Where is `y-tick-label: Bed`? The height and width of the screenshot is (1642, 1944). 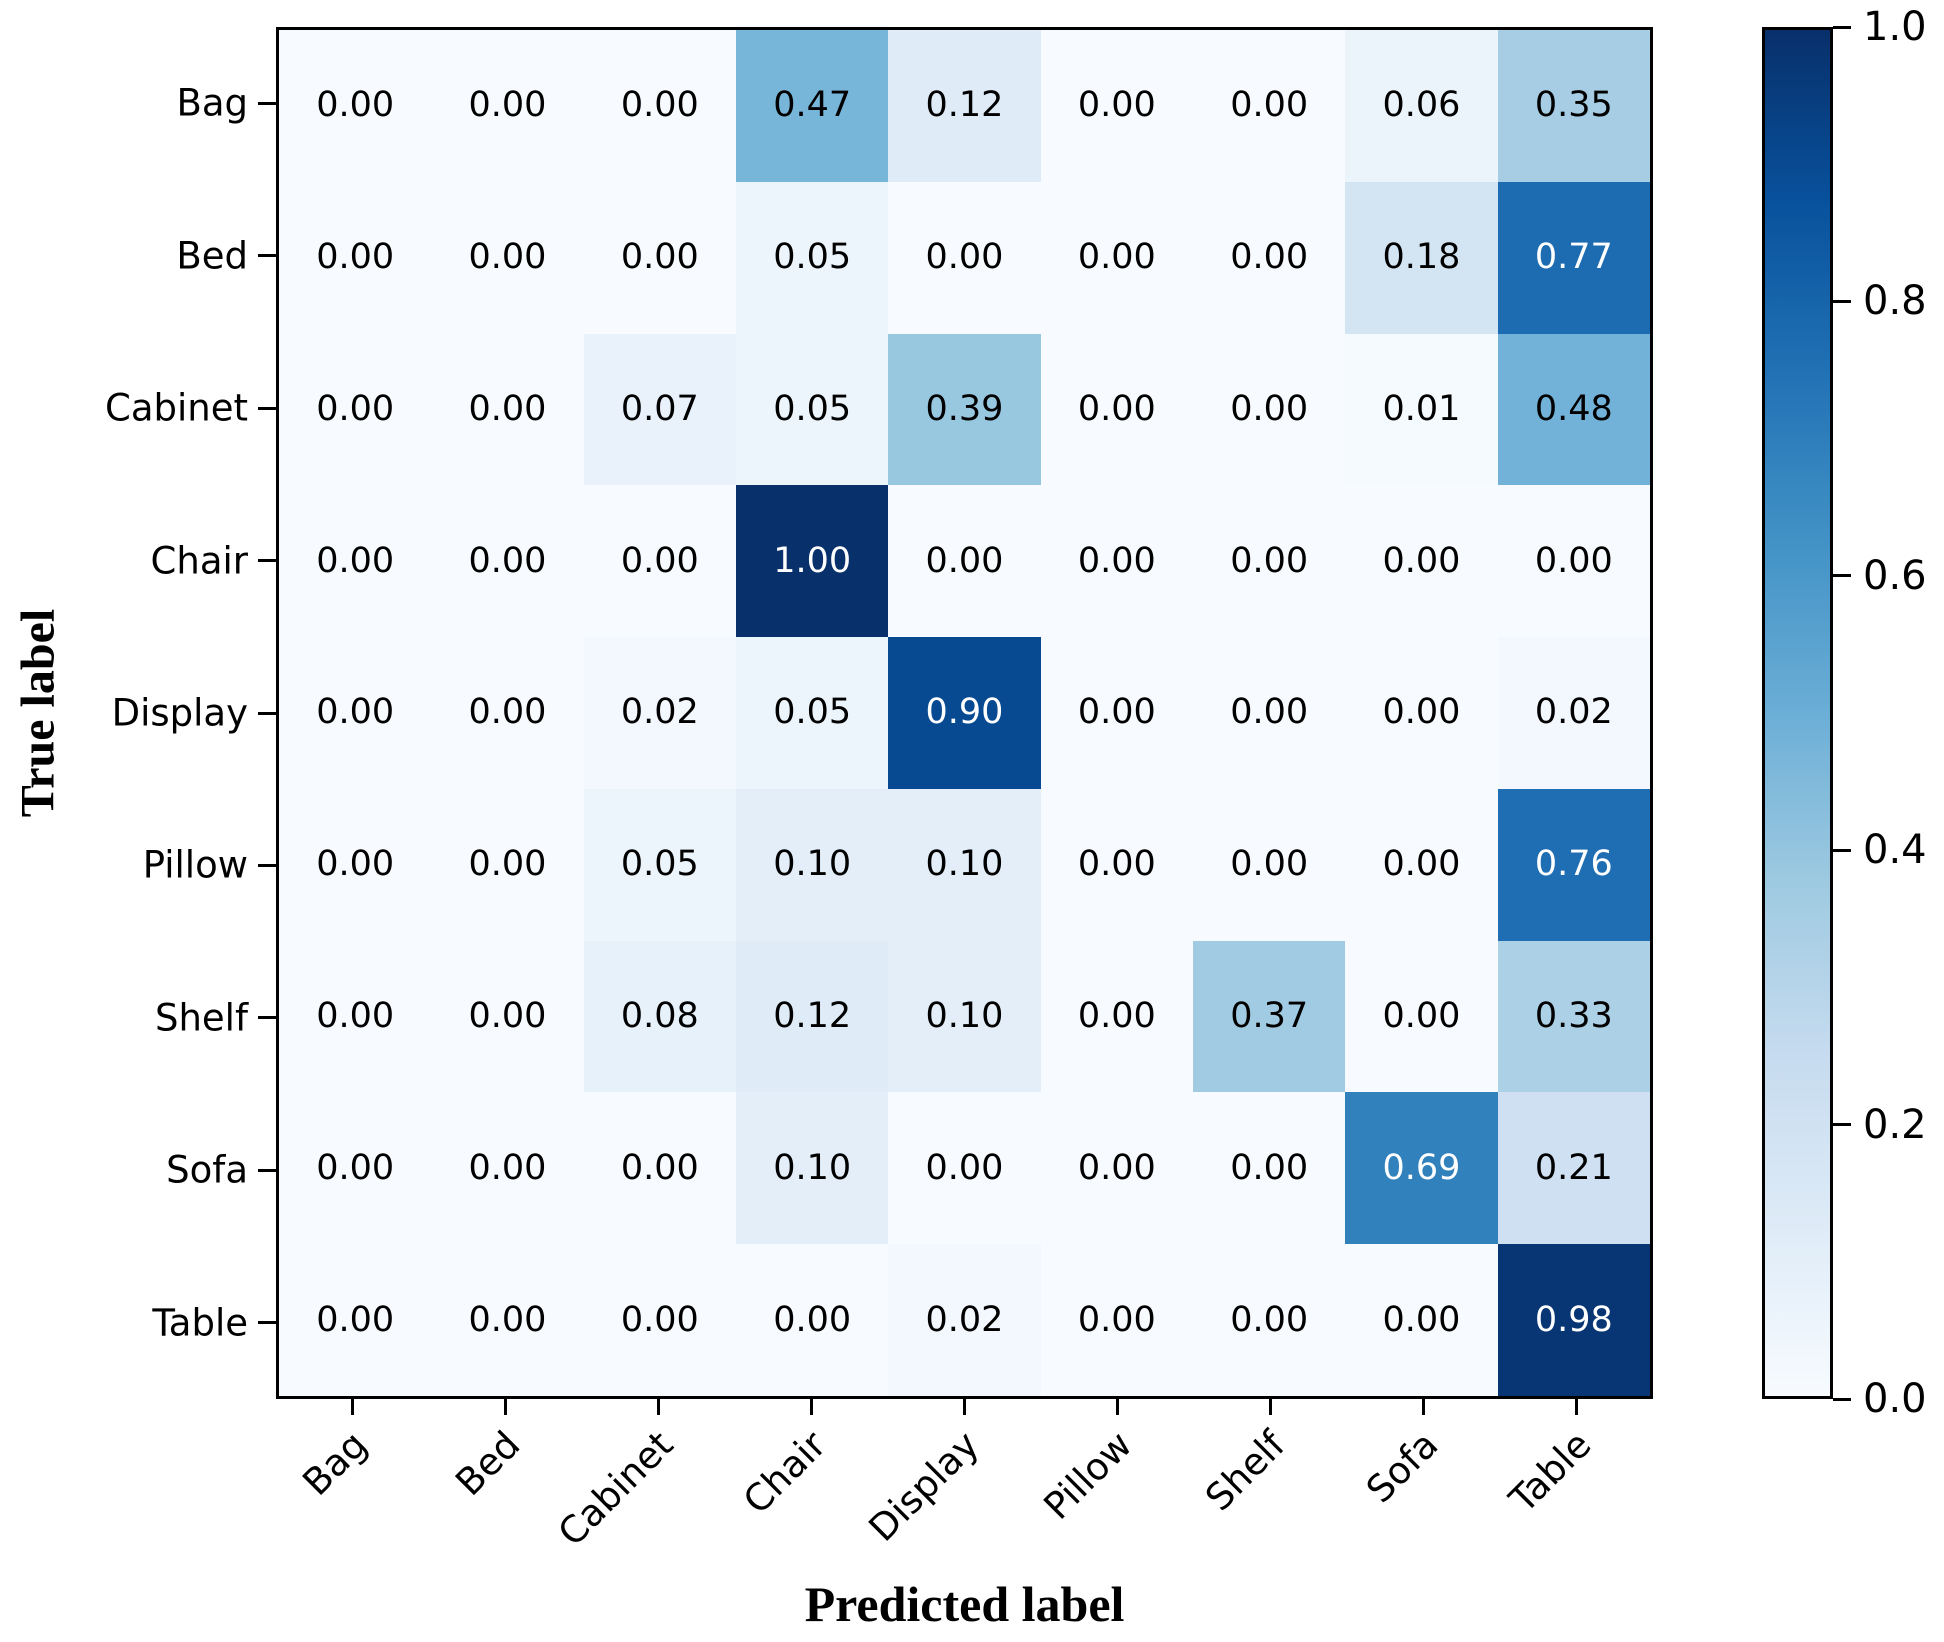
y-tick-label: Bed is located at coordinates (212, 256).